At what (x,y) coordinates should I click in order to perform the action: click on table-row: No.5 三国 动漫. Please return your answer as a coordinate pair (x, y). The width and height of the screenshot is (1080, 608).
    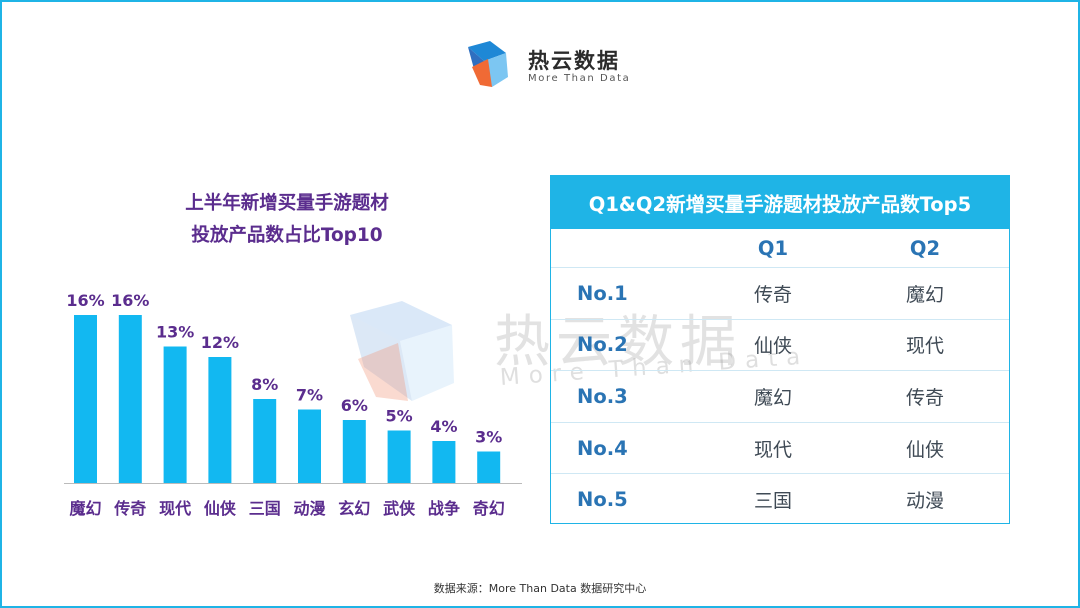
    Looking at the image, I should click on (780, 499).